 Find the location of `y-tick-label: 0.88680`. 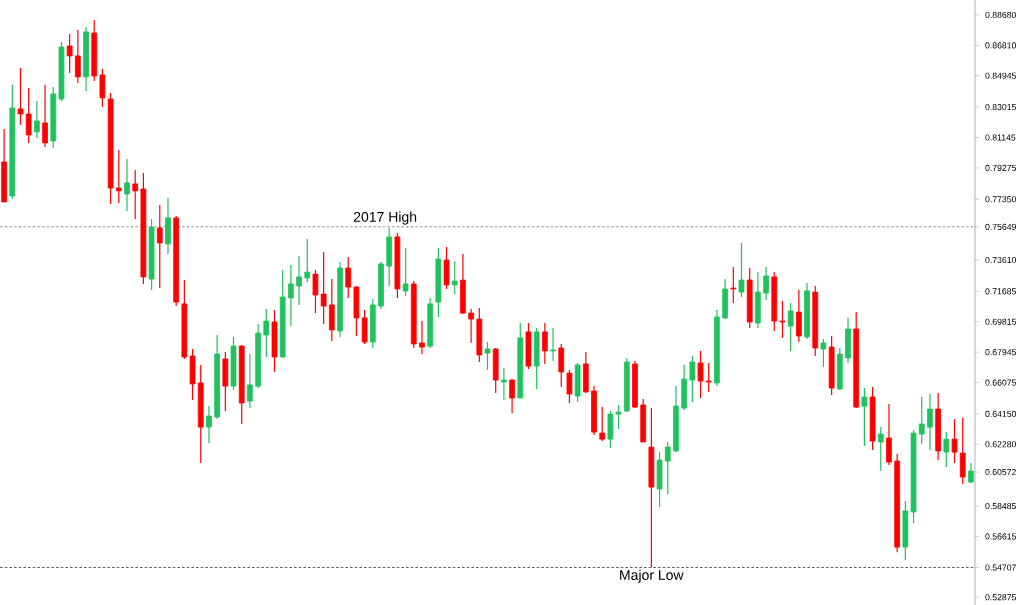

y-tick-label: 0.88680 is located at coordinates (1001, 15).